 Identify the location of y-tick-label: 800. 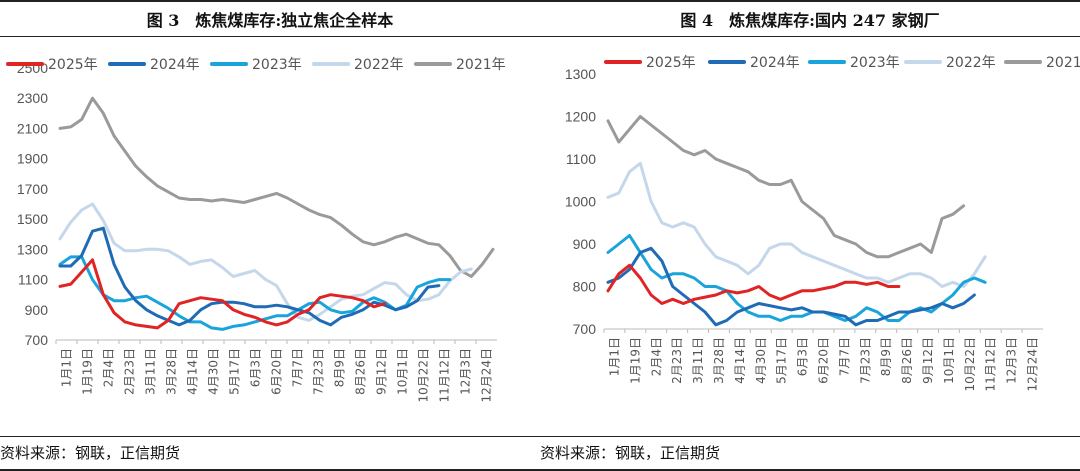
(585, 287).